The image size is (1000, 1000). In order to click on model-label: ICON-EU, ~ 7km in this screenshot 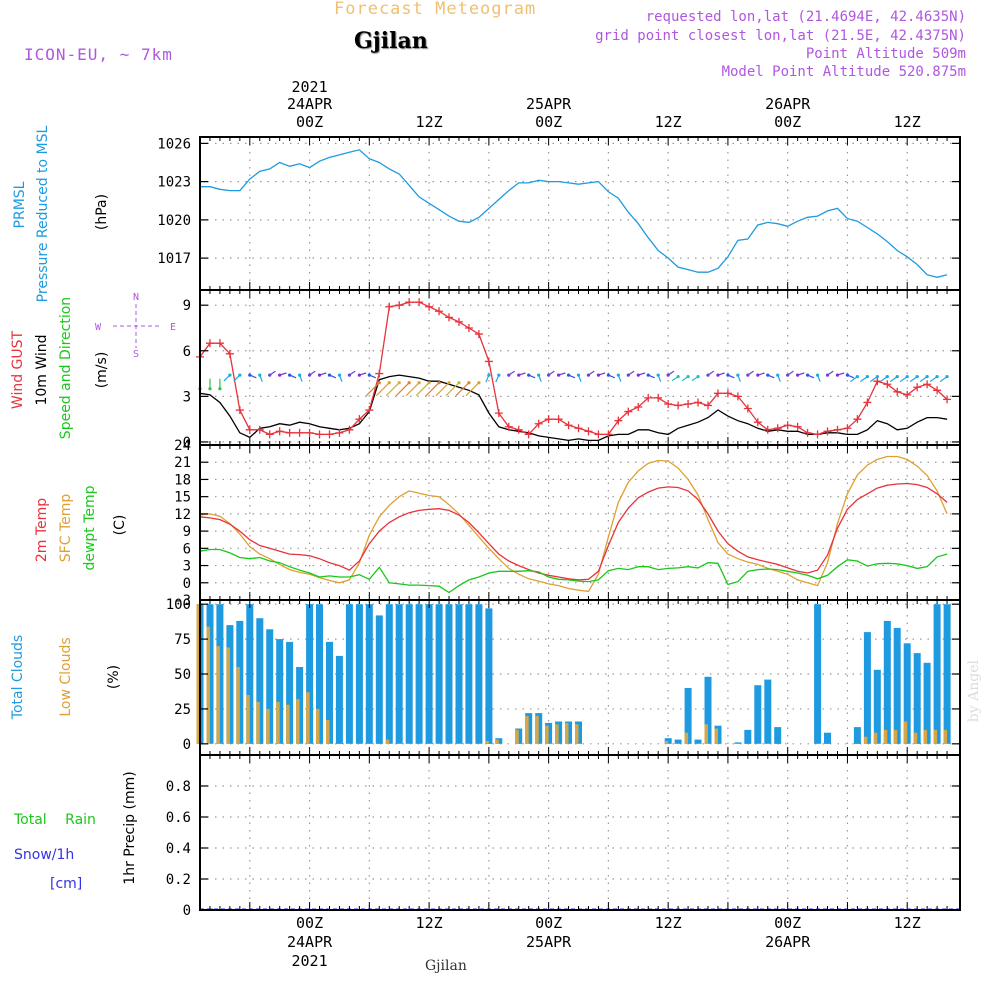, I will do `click(98, 54)`.